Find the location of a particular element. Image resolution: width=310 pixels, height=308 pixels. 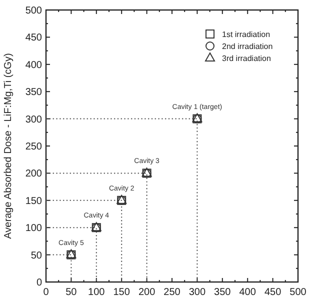

x-tick-label: 450 is located at coordinates (273, 292).